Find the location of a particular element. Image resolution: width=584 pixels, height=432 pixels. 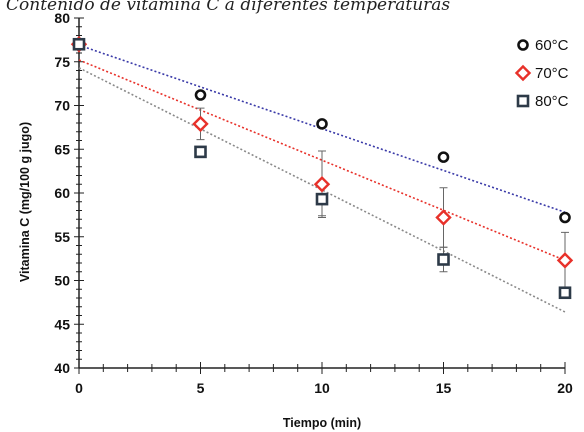

x-tick-label: 10 is located at coordinates (322, 388).